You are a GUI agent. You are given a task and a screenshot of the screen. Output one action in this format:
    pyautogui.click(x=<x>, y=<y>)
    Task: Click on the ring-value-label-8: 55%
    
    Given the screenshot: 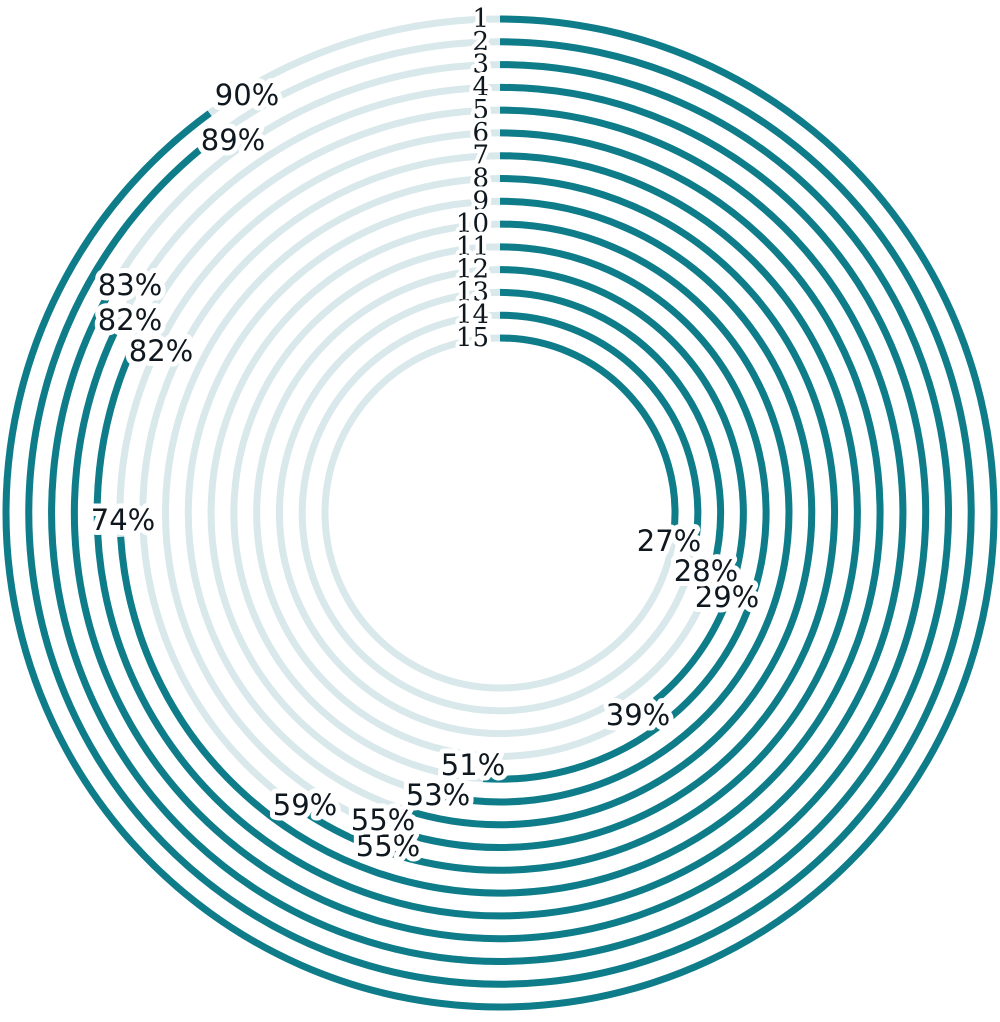 What is the action you would take?
    pyautogui.click(x=388, y=846)
    